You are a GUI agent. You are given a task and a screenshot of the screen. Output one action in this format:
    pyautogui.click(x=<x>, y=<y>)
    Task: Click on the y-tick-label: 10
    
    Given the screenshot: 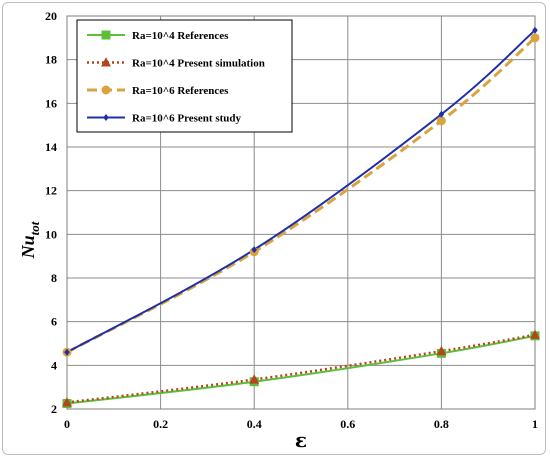 What is the action you would take?
    pyautogui.click(x=51, y=234)
    